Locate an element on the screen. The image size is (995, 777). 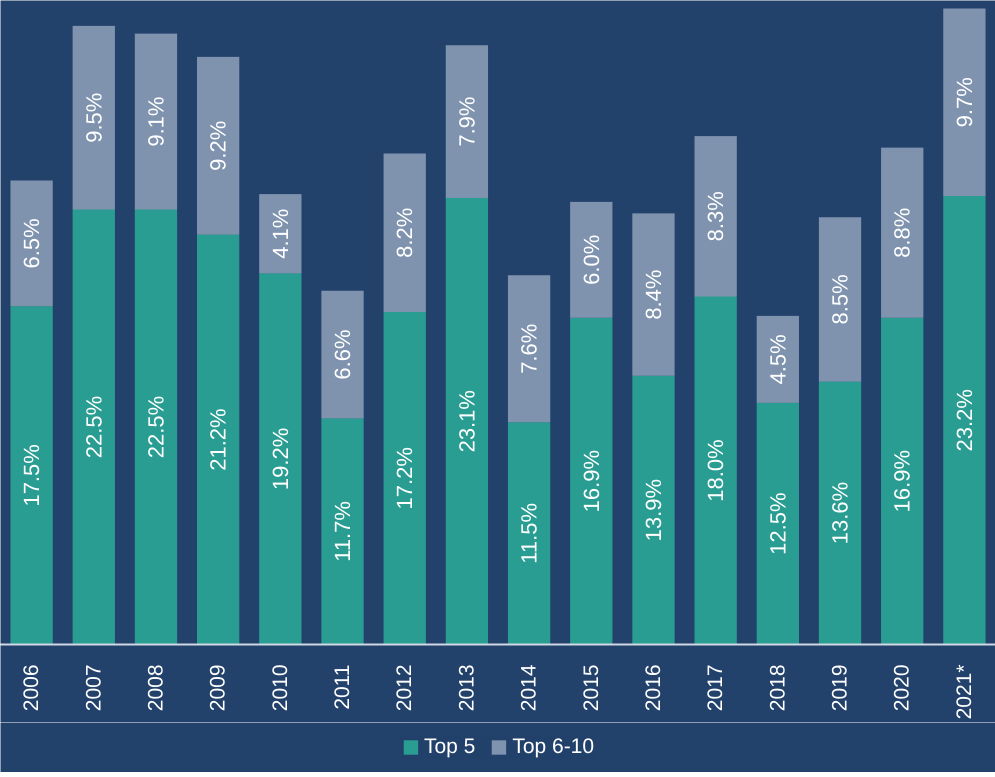
x-tick-label: 2018 is located at coordinates (778, 688).